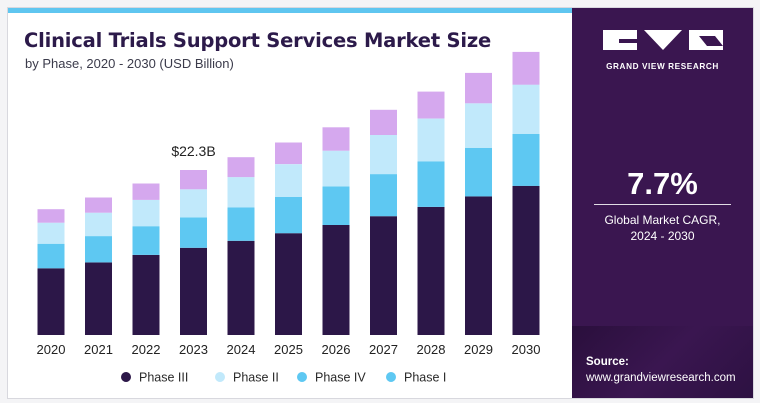 This screenshot has width=760, height=403. What do you see at coordinates (193, 180) in the screenshot?
I see `bar-phase-i-2023` at bounding box center [193, 180].